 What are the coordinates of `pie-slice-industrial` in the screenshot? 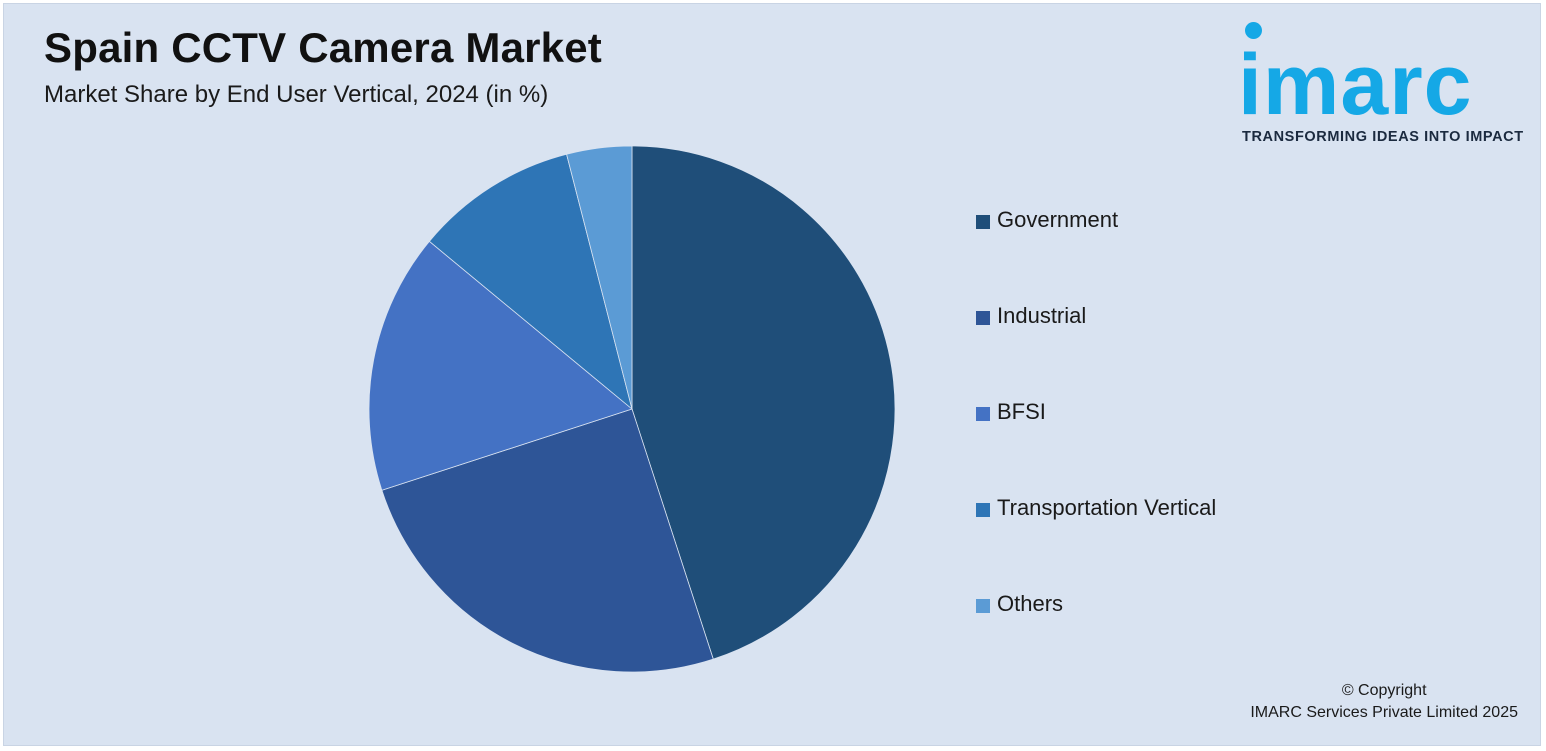 It's located at (547, 540).